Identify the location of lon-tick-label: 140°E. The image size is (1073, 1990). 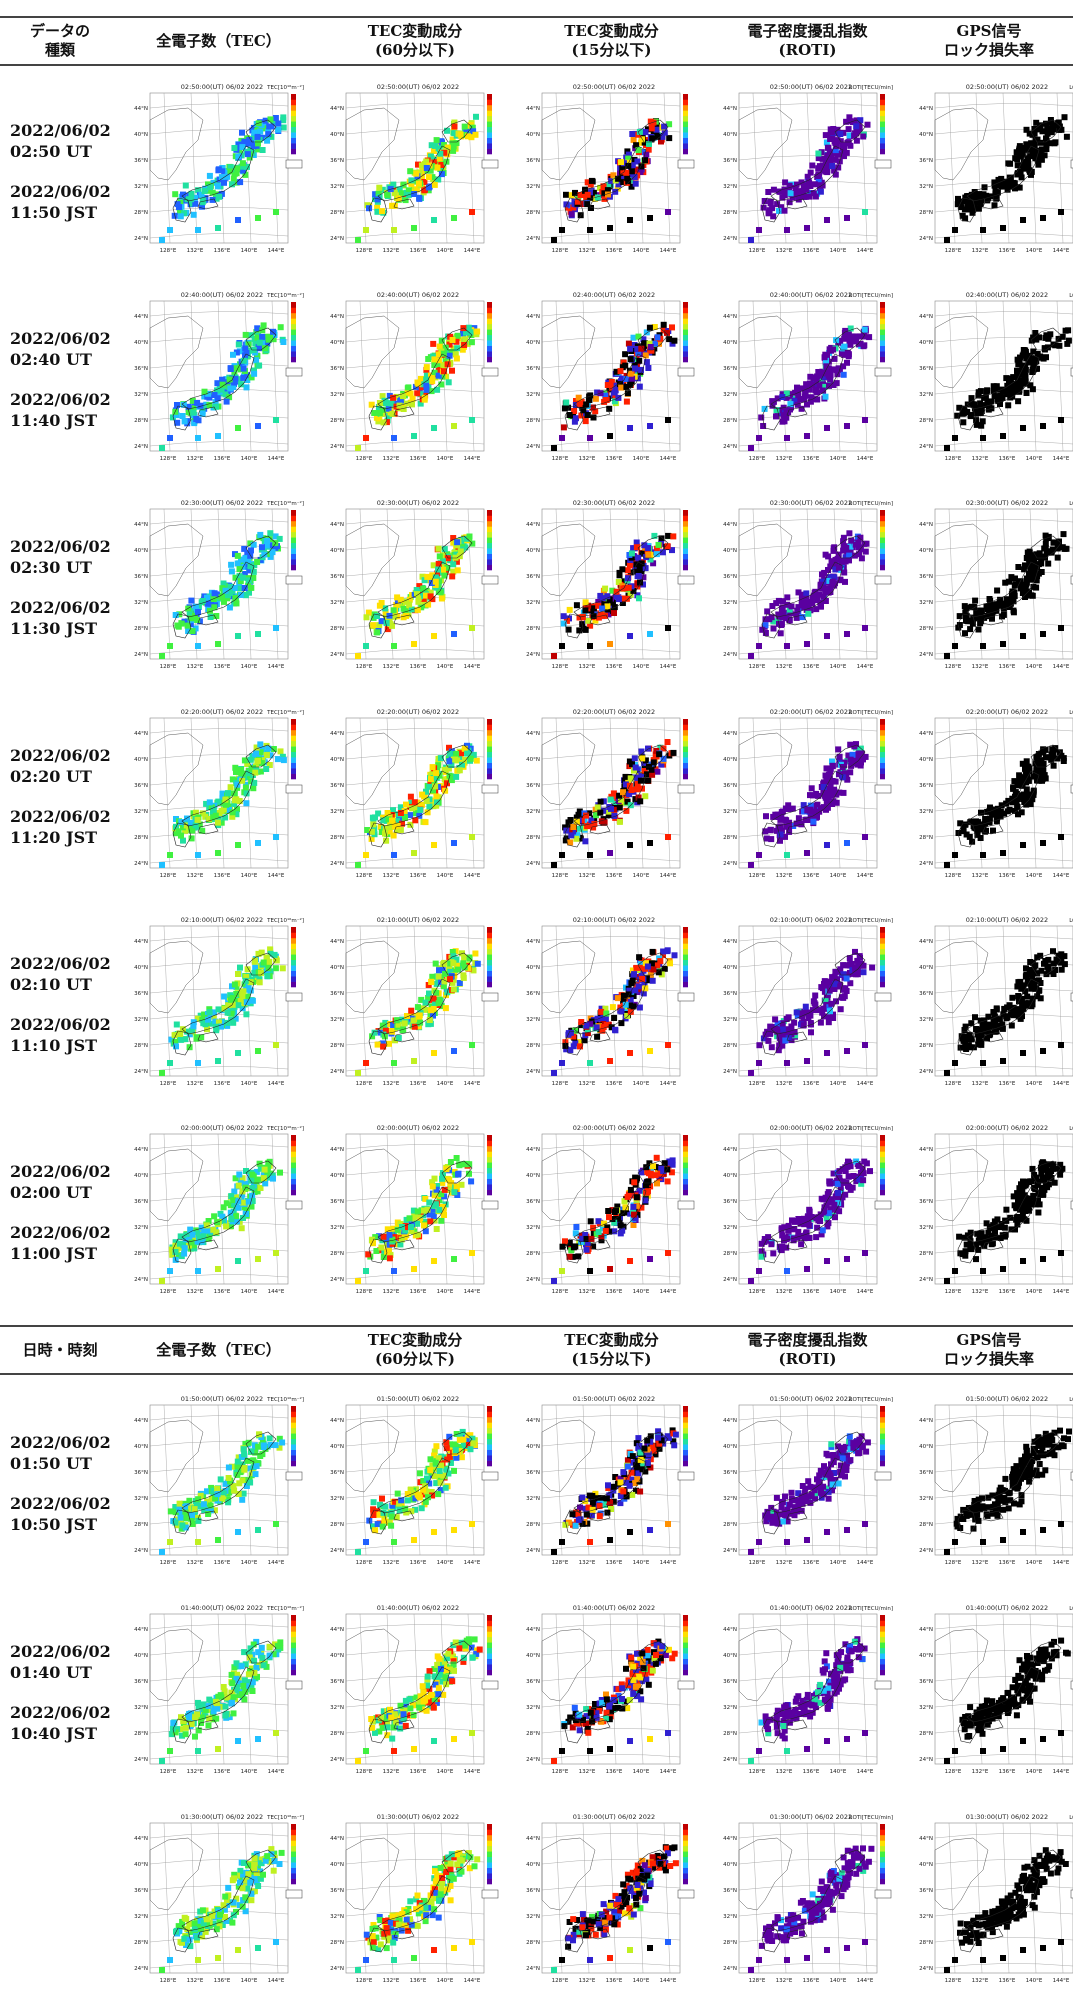
(641, 876).